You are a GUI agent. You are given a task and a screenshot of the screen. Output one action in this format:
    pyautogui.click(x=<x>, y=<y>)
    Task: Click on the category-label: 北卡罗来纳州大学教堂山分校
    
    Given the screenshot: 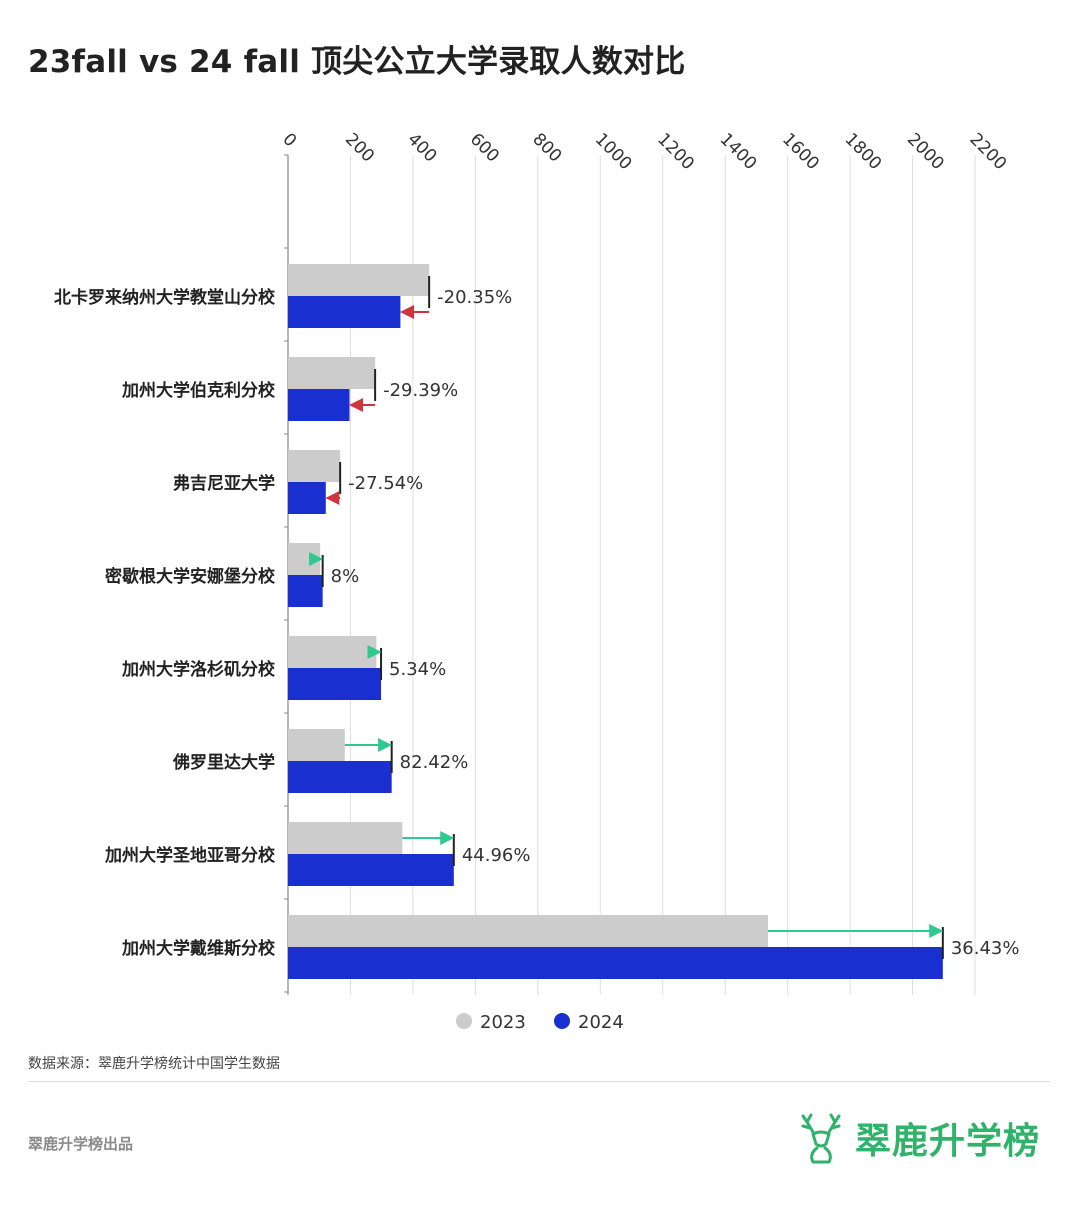 What is the action you would take?
    pyautogui.click(x=165, y=297)
    